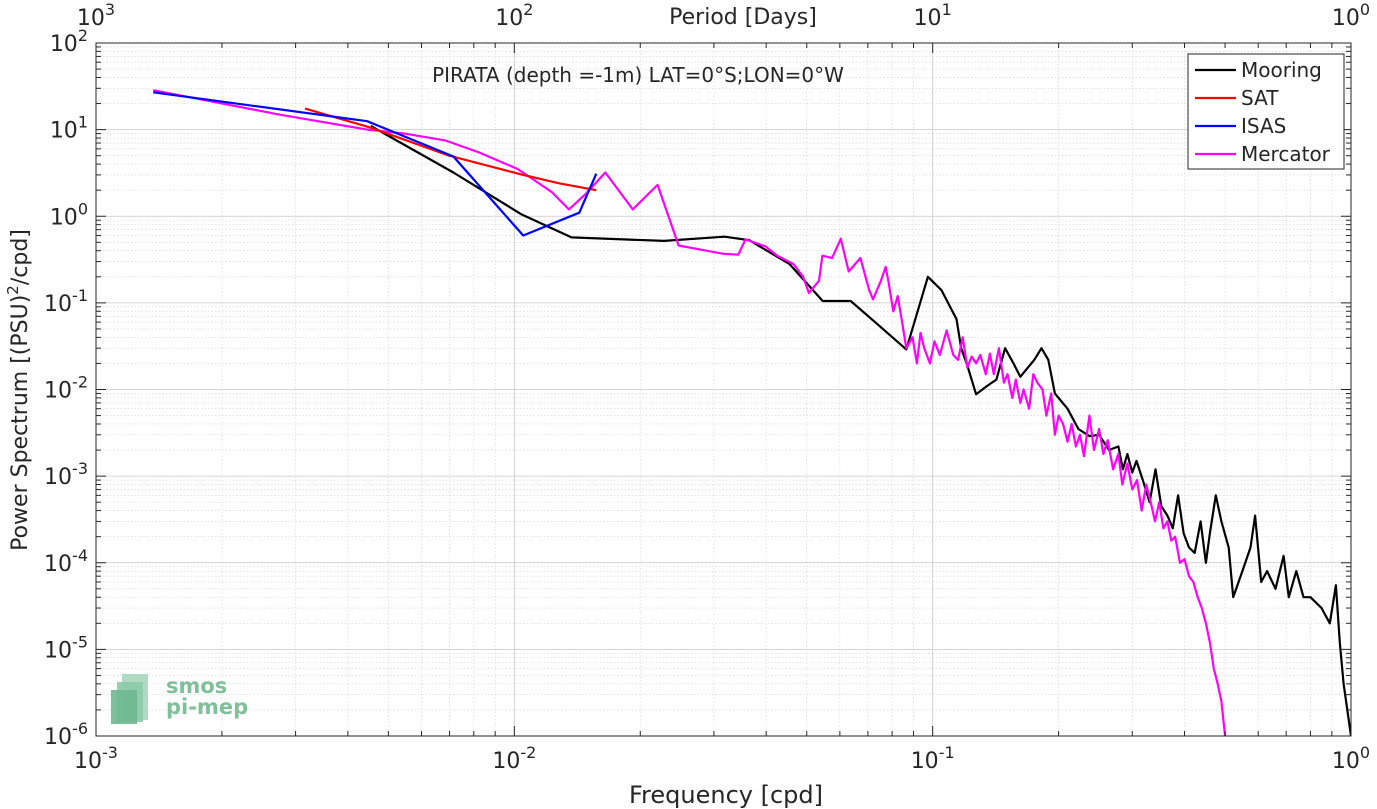 The image size is (1377, 809). What do you see at coordinates (96, 15) in the screenshot?
I see `top-tick-label: 10³` at bounding box center [96, 15].